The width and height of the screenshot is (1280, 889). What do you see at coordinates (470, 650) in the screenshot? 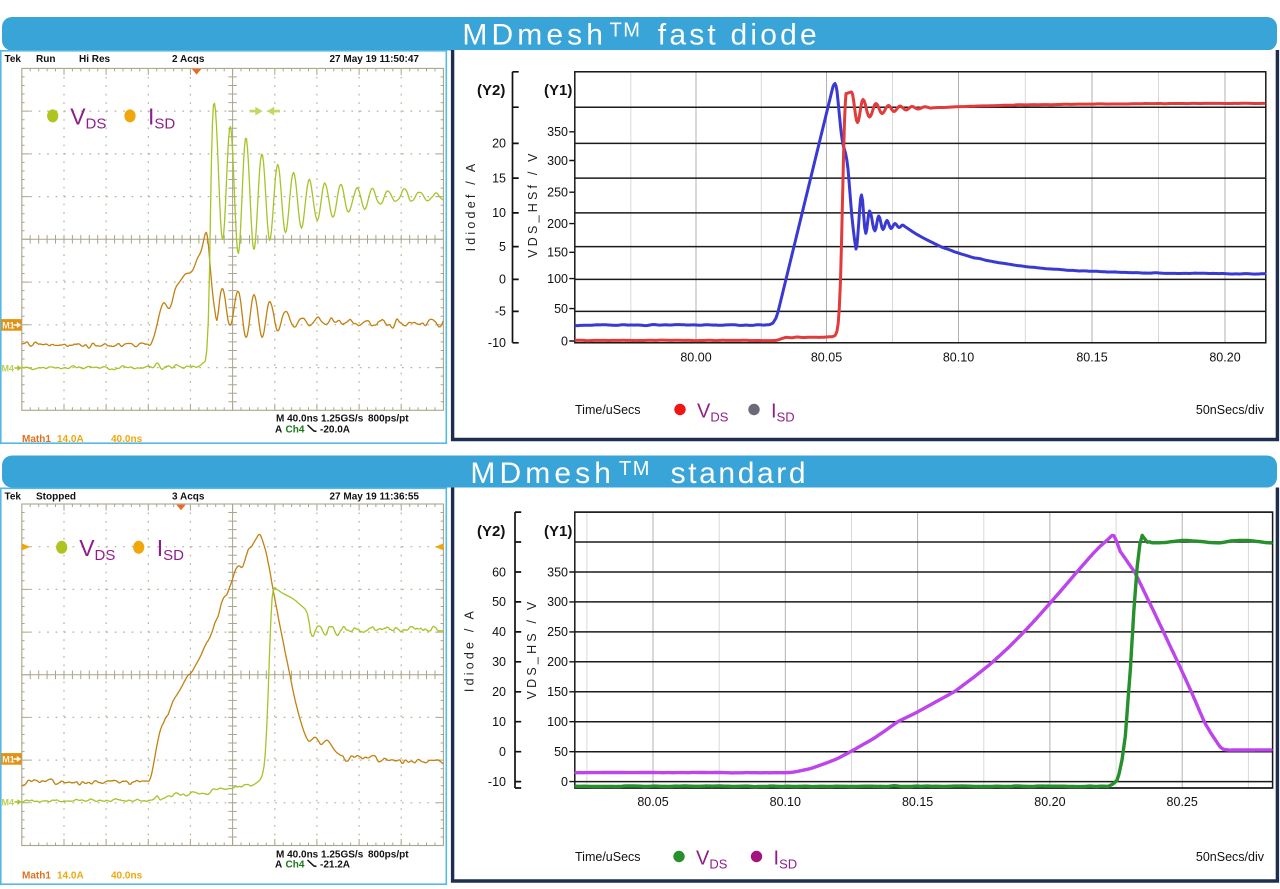
I see `svg-text: Idiode / A` at bounding box center [470, 650].